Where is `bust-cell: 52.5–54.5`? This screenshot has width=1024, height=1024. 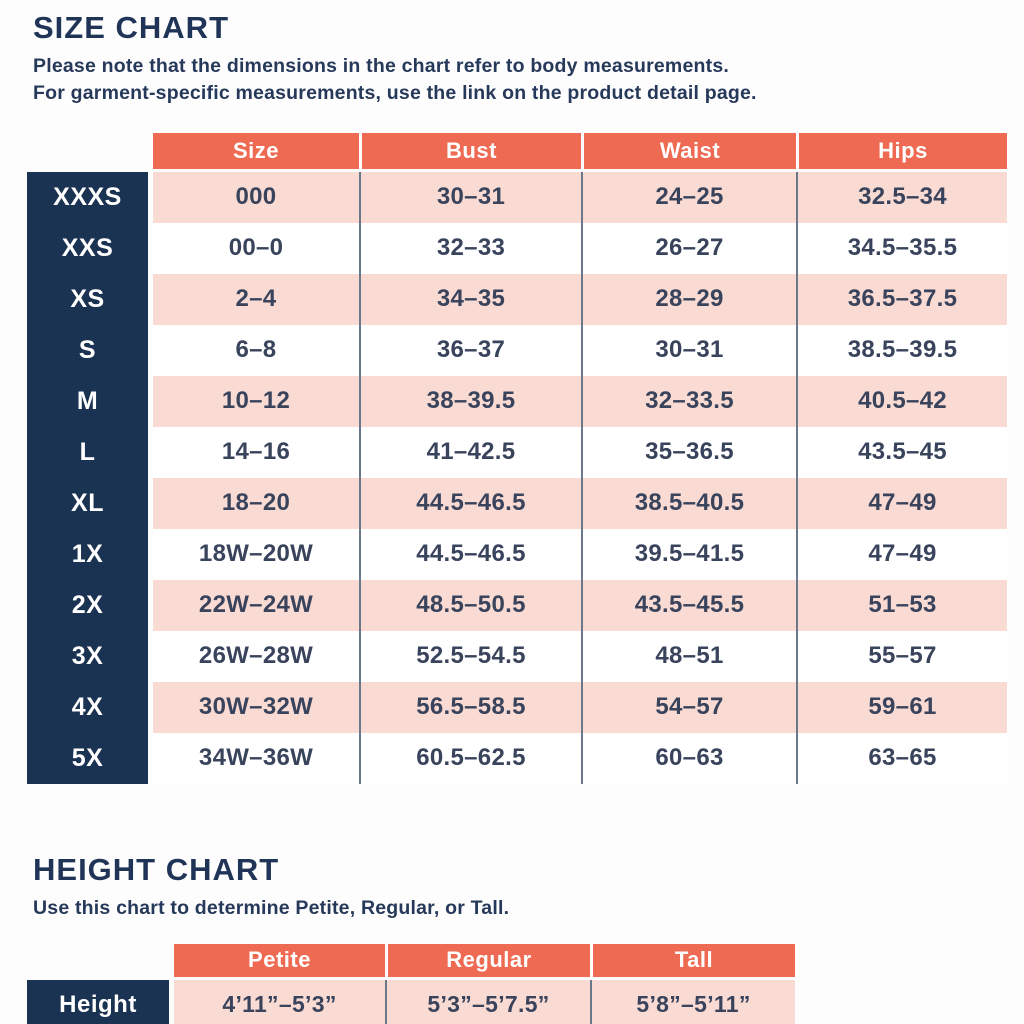
bust-cell: 52.5–54.5 is located at coordinates (470, 656).